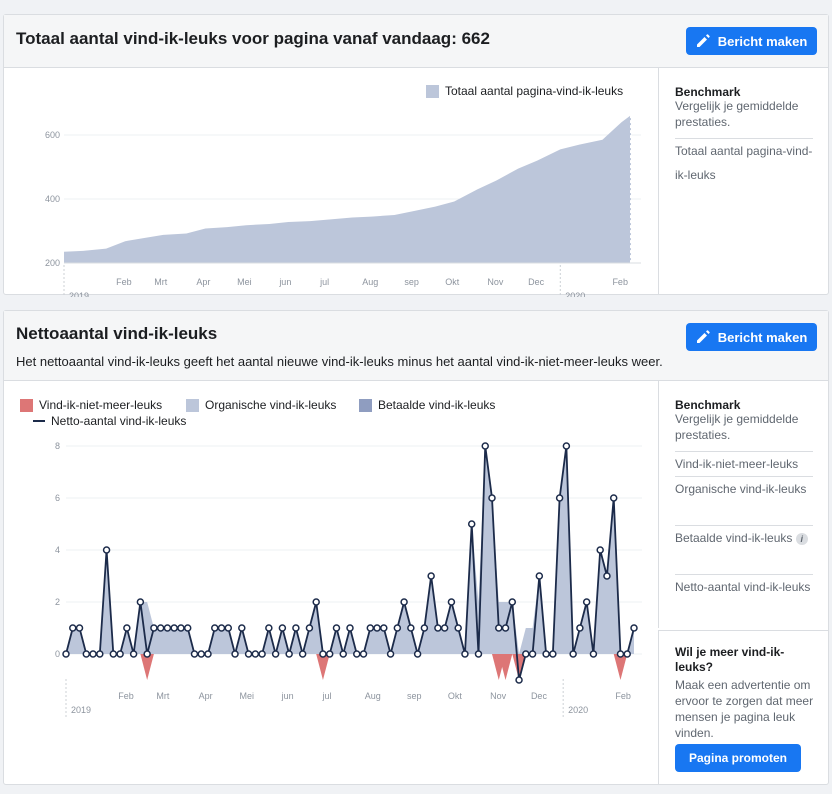 Image resolution: width=832 pixels, height=794 pixels. What do you see at coordinates (57, 550) in the screenshot?
I see `y-tick-label: 4` at bounding box center [57, 550].